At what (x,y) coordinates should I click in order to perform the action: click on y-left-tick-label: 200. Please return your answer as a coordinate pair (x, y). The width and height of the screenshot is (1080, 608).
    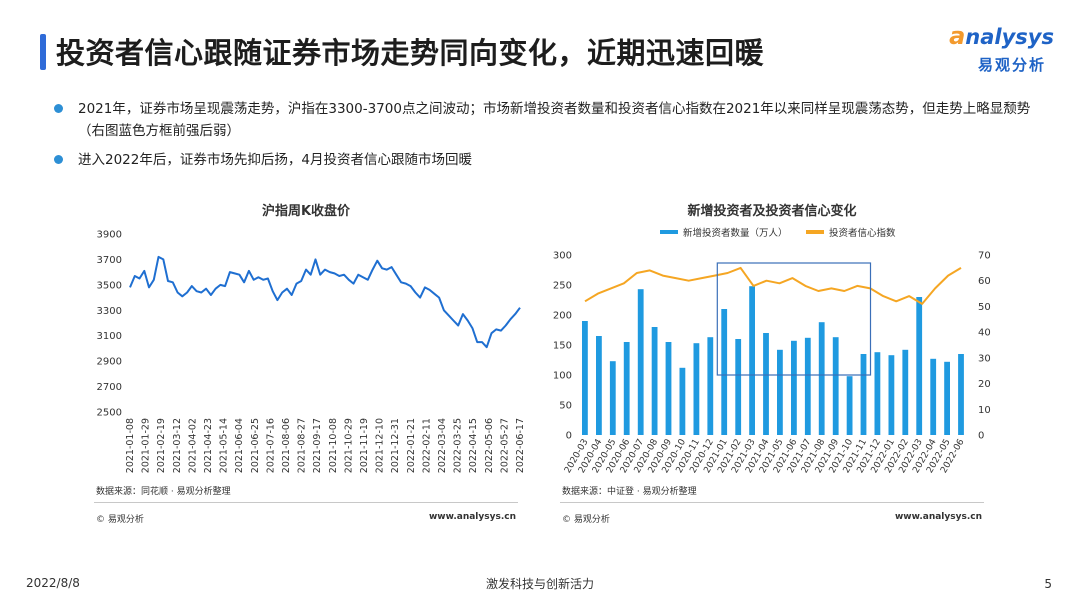
    Looking at the image, I should click on (562, 316).